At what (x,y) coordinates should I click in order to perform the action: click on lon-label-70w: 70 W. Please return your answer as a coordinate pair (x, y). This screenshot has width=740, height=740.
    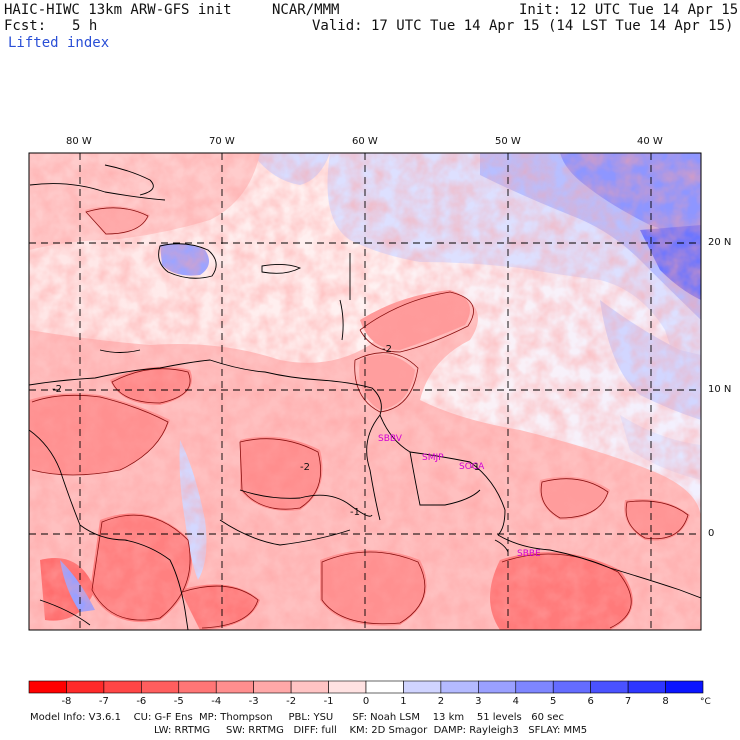
    Looking at the image, I should click on (222, 141).